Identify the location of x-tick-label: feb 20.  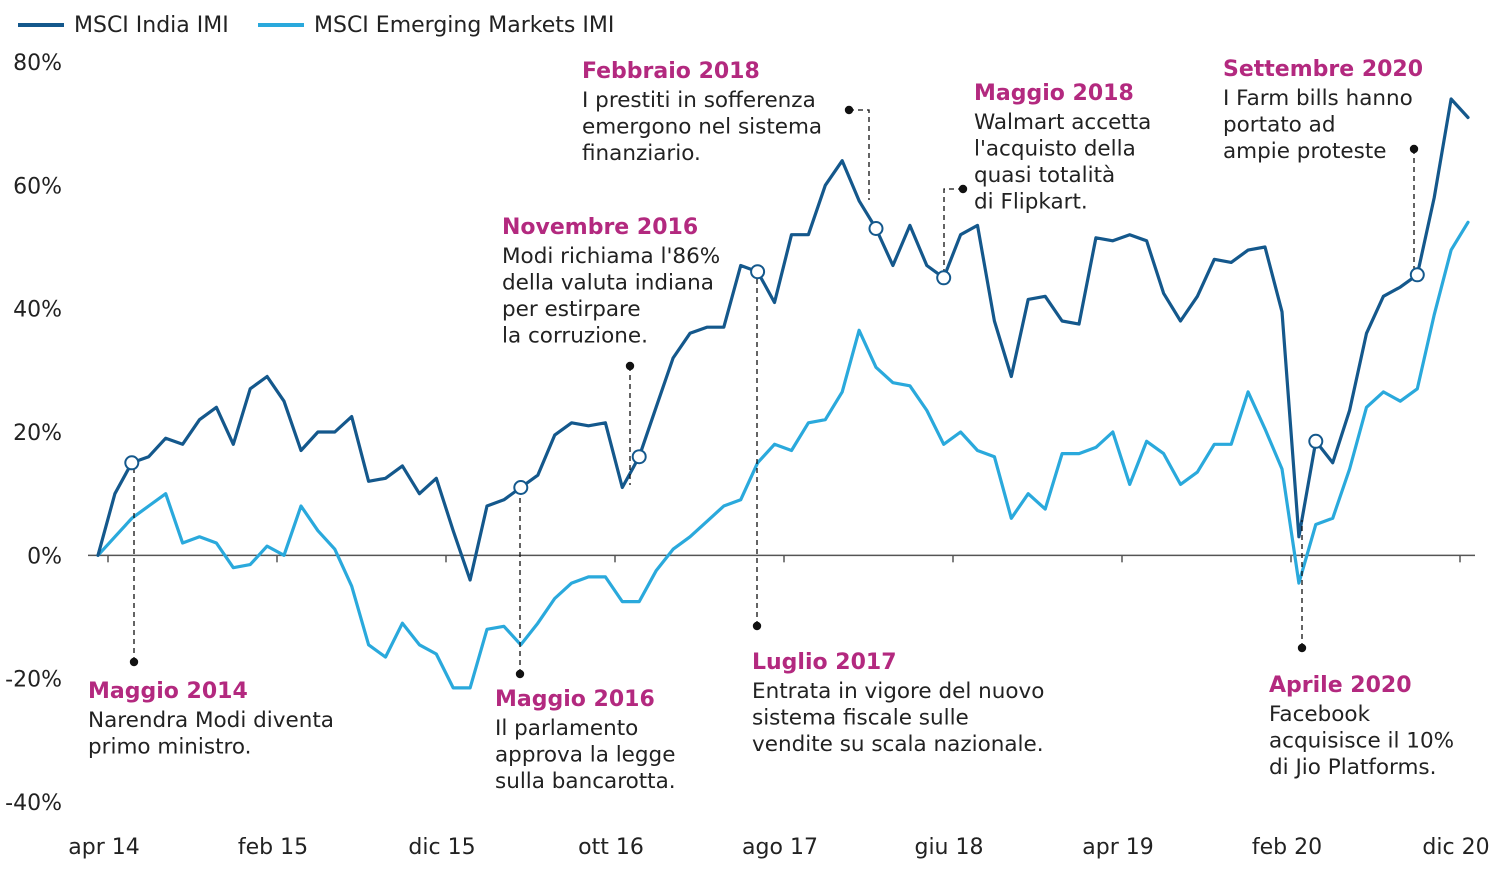
(1287, 847).